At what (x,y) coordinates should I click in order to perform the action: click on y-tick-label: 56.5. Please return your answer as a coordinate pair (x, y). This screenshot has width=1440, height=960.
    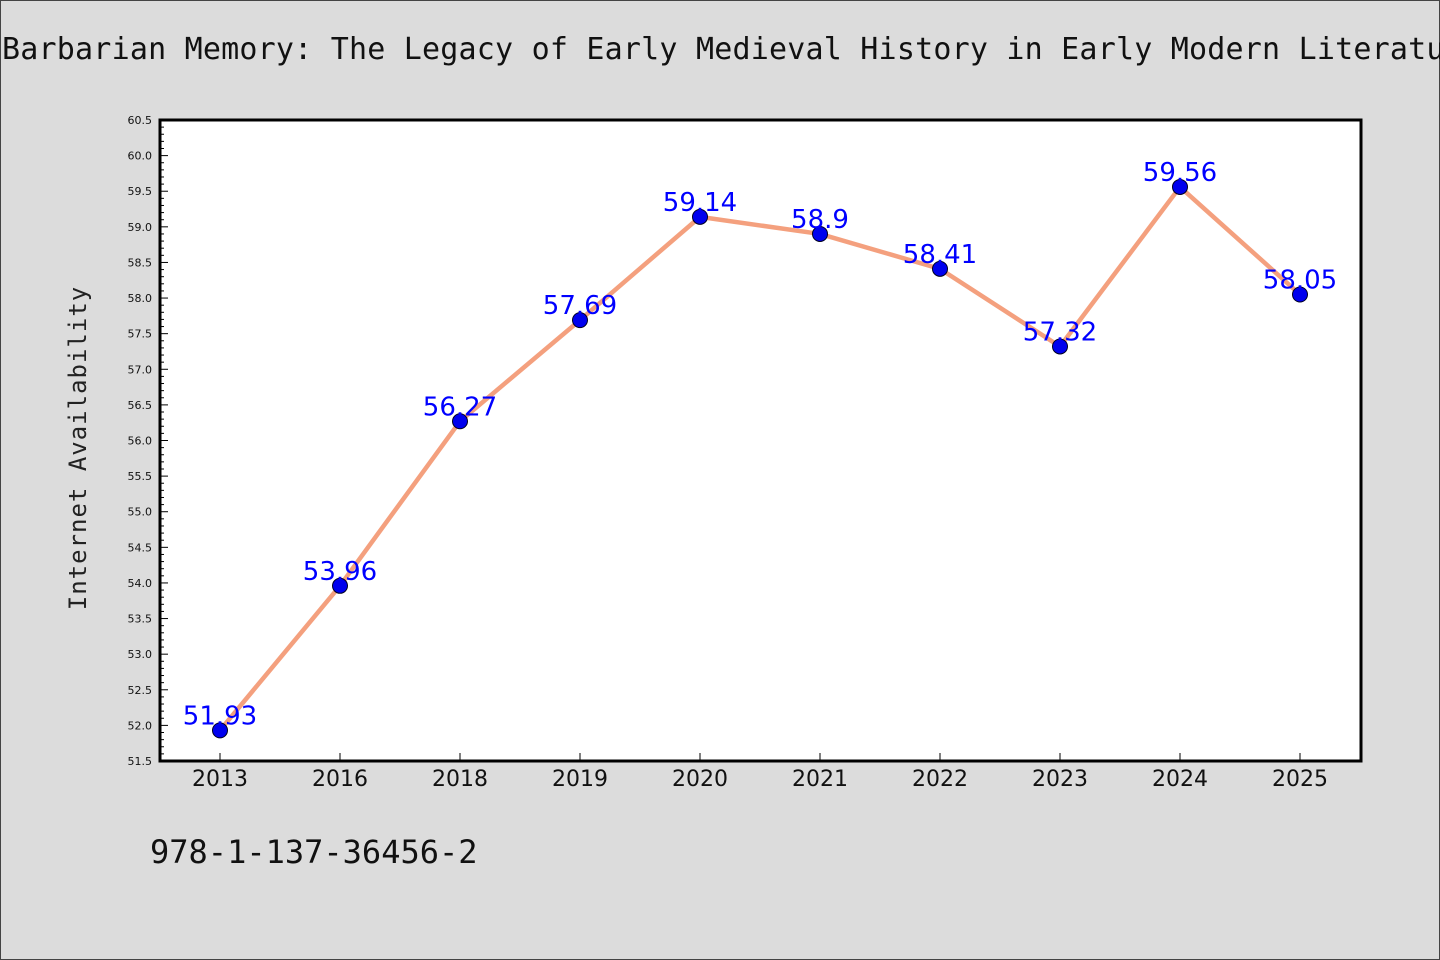
    Looking at the image, I should click on (140, 405).